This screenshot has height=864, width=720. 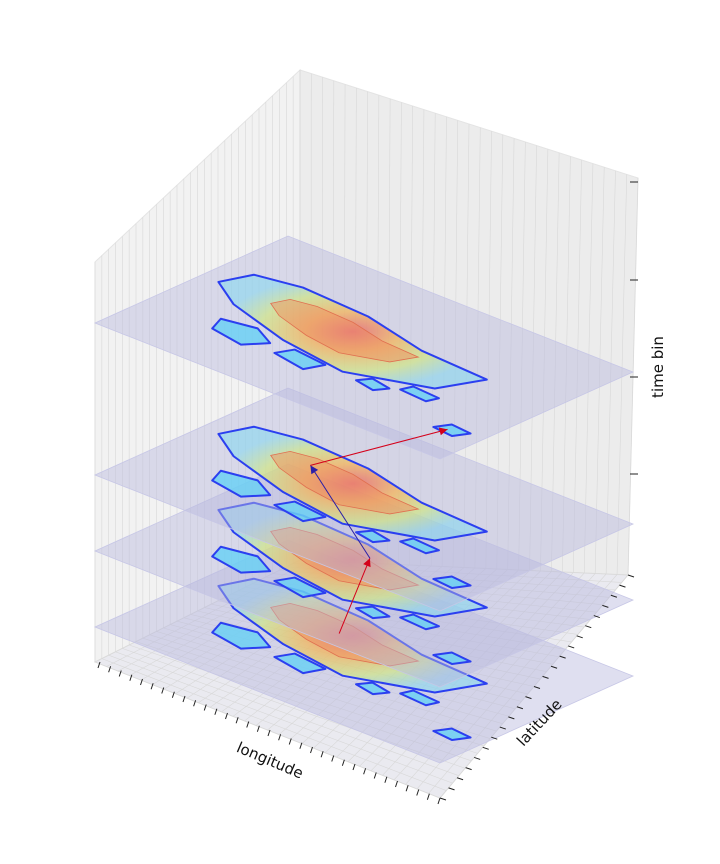 What do you see at coordinates (658, 367) in the screenshot?
I see `z-axis-label: time bin` at bounding box center [658, 367].